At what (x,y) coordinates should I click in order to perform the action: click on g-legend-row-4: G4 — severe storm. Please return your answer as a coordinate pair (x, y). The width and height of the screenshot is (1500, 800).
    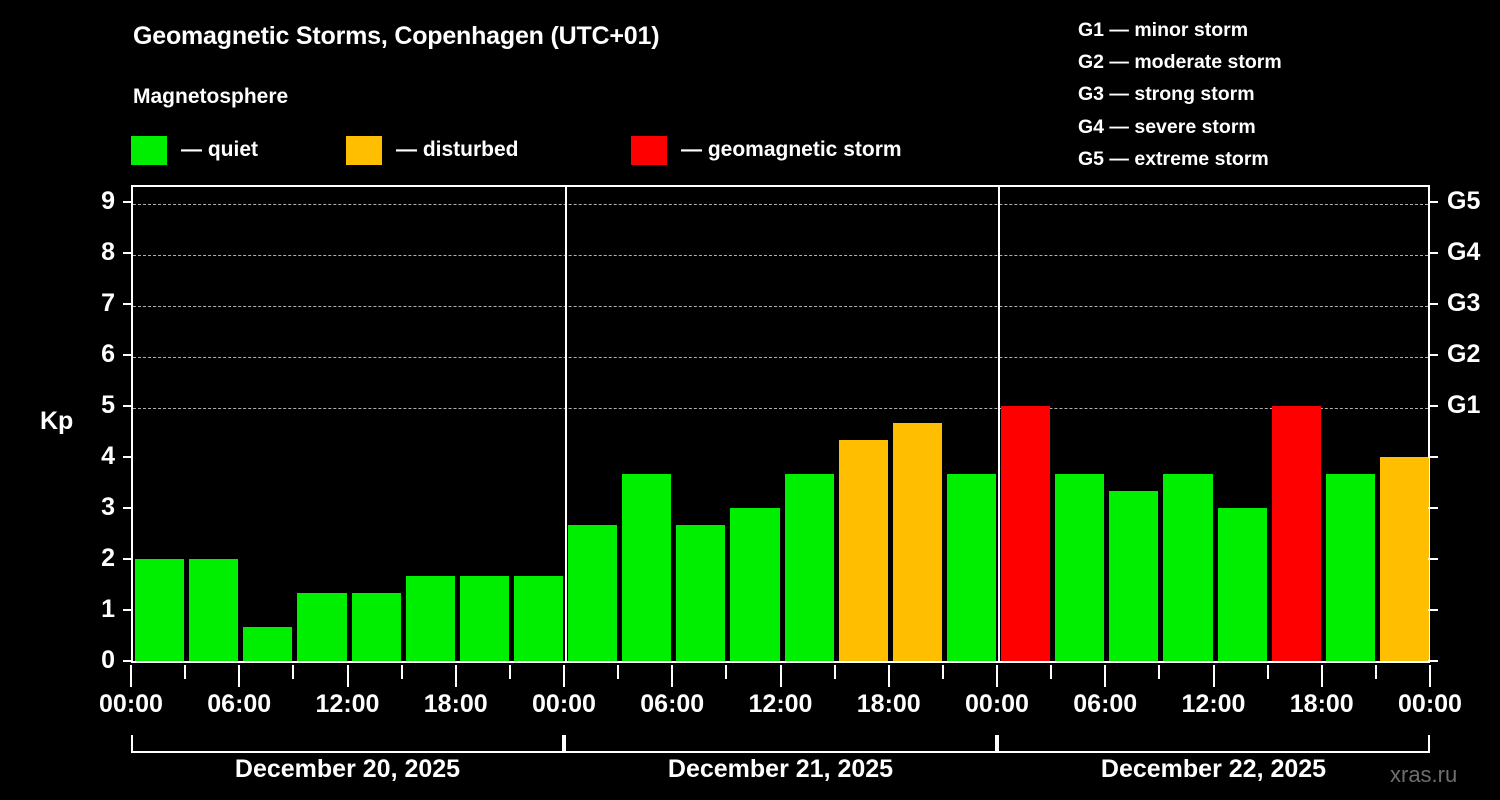
    Looking at the image, I should click on (1167, 126).